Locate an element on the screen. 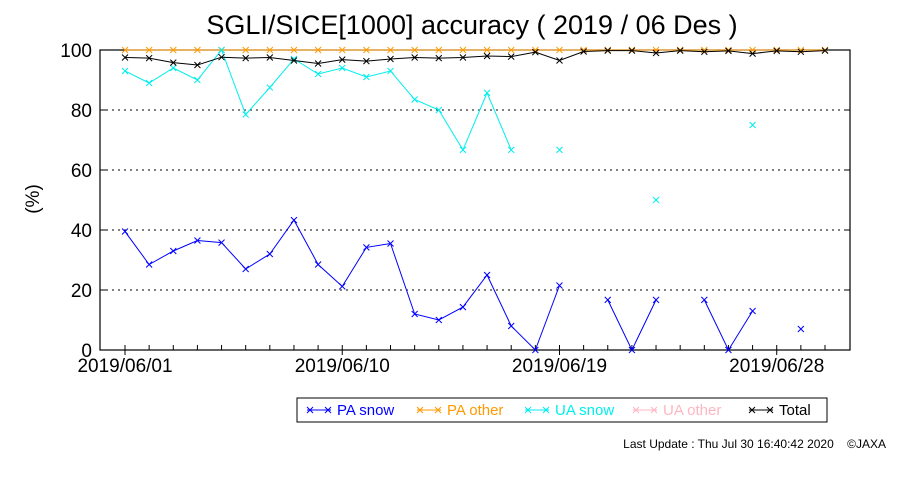 The image size is (900, 480). y-axis-label: (%) is located at coordinates (33, 199).